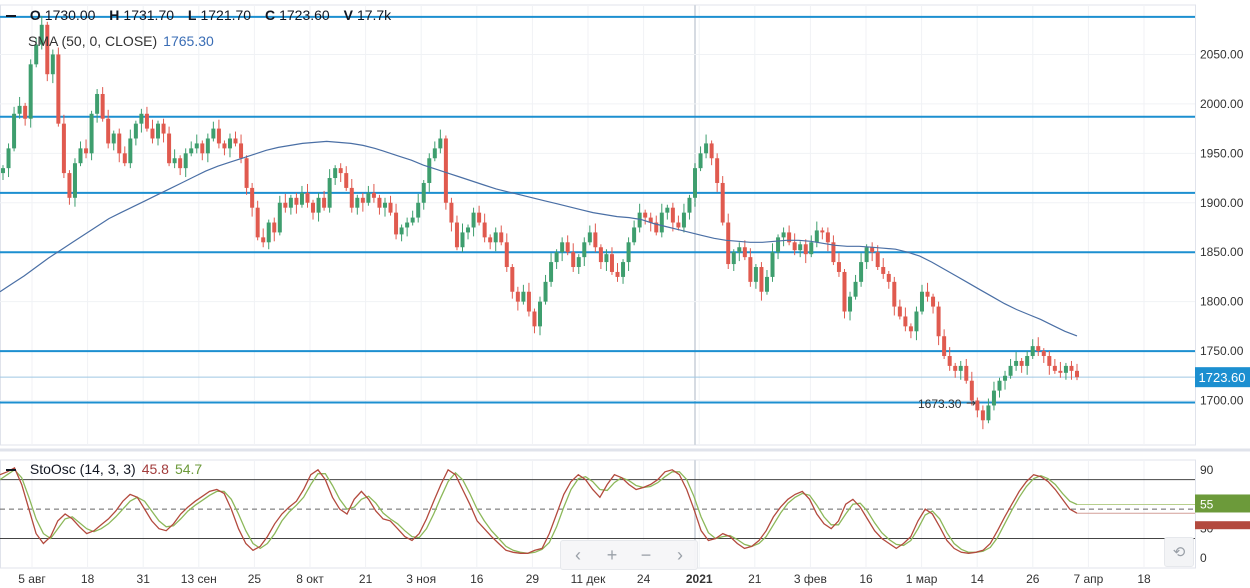 Image resolution: width=1250 pixels, height=588 pixels. Describe the element at coordinates (1207, 504) in the screenshot. I see `stoch-tag: 55` at that location.